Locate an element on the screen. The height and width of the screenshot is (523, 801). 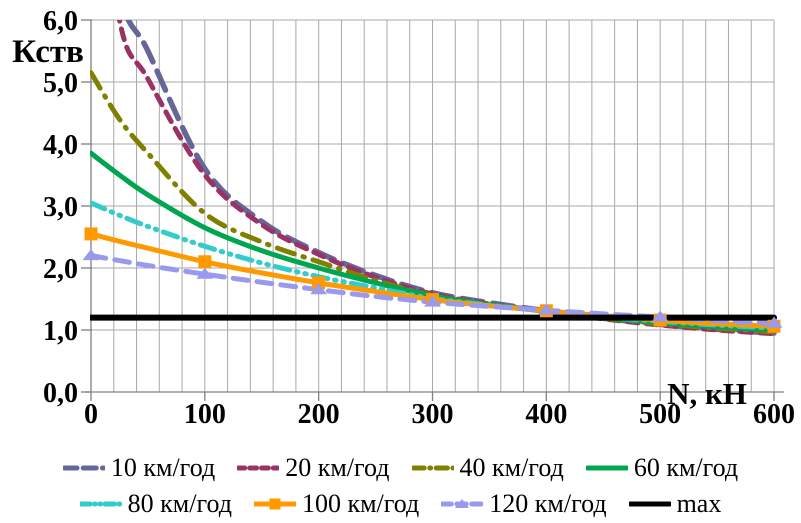
x-tick-label: 500 is located at coordinates (660, 414).